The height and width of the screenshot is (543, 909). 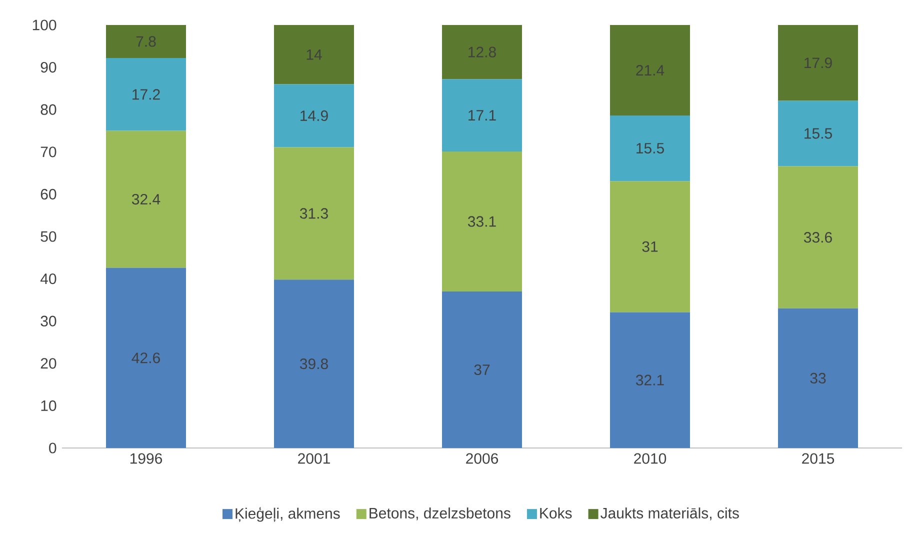 I want to click on data-label: 31.3, so click(x=314, y=213).